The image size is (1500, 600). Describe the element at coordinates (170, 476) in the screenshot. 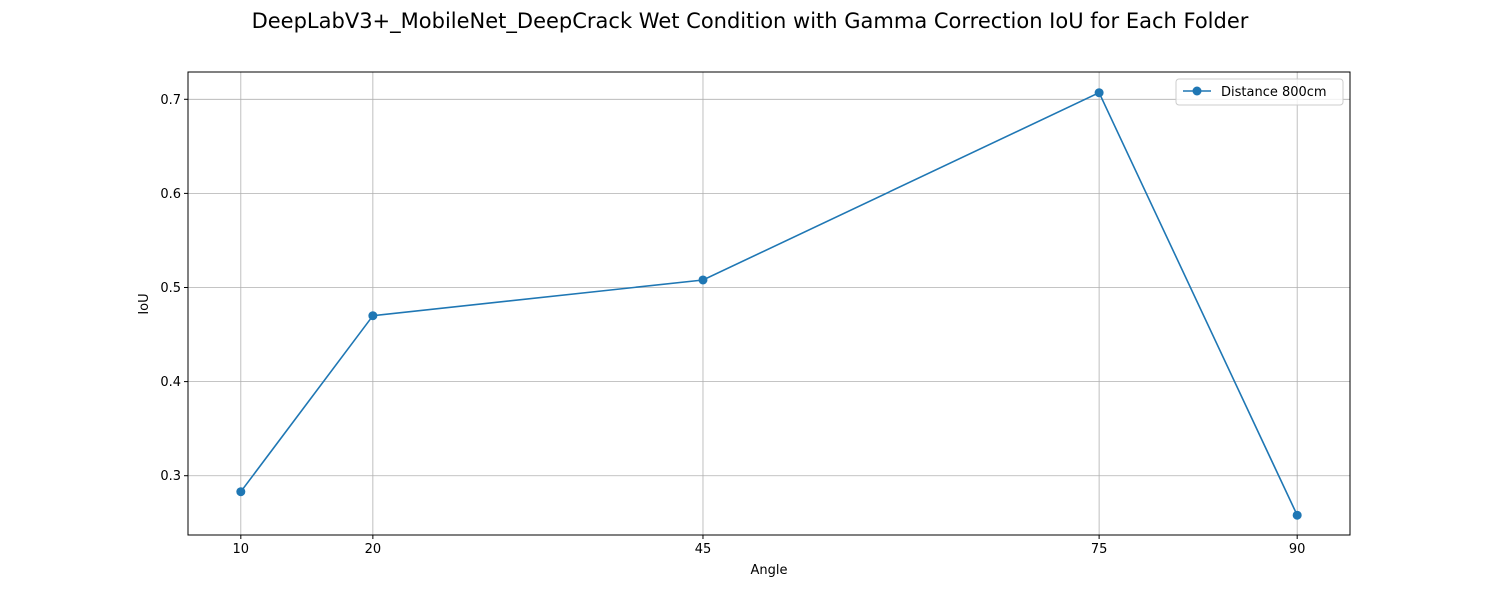

I see `y-tick-label: 0.3` at that location.